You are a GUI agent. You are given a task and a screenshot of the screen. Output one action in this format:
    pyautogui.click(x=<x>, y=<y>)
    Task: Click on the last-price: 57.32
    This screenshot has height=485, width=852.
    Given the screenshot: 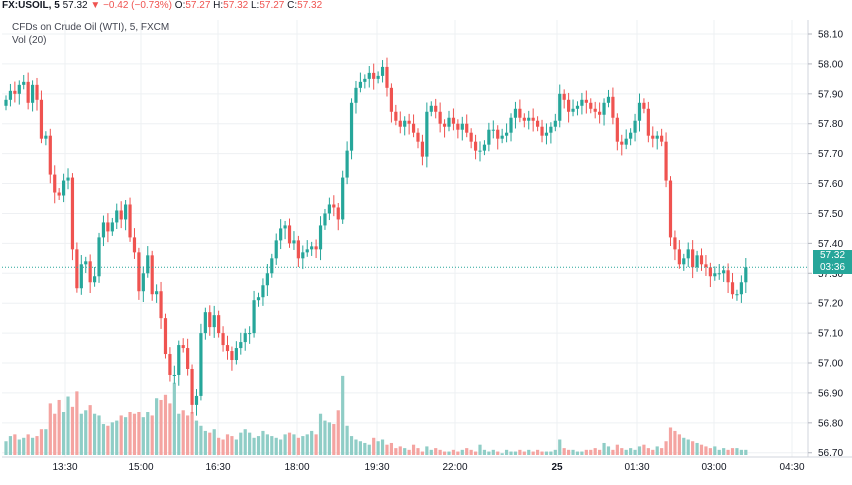 What is the action you would take?
    pyautogui.click(x=75, y=5)
    